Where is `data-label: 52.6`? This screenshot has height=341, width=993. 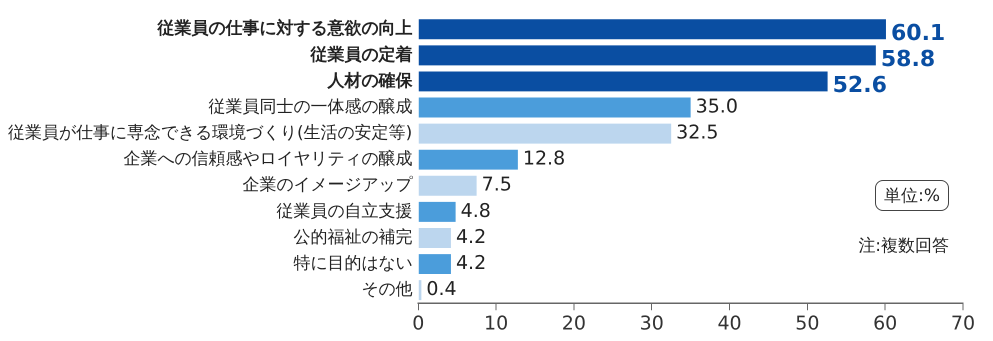 data-label: 52.6 is located at coordinates (859, 85).